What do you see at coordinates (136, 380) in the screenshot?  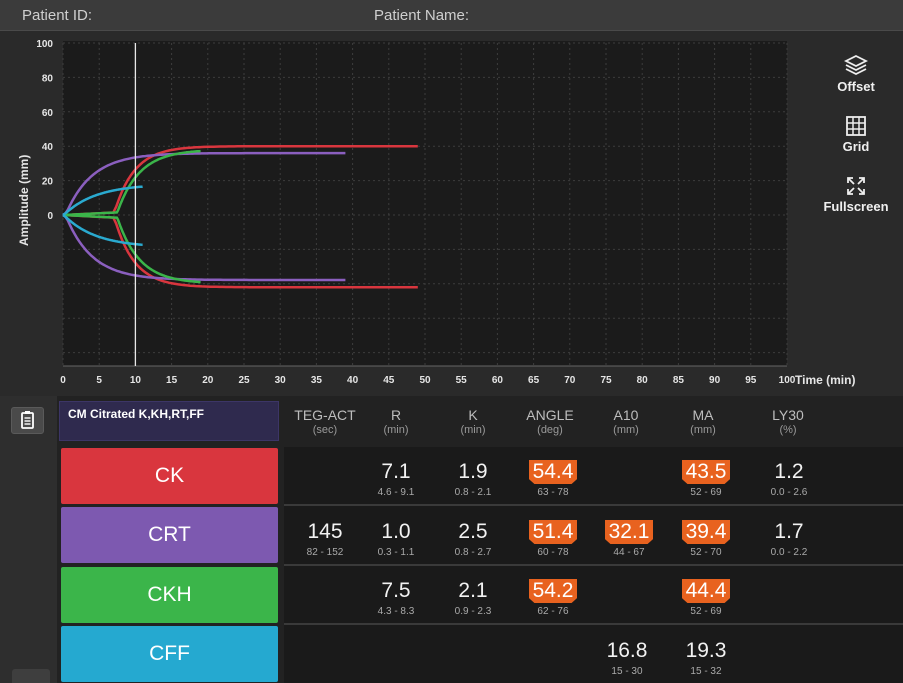 I see `x-tick-label: 10` at bounding box center [136, 380].